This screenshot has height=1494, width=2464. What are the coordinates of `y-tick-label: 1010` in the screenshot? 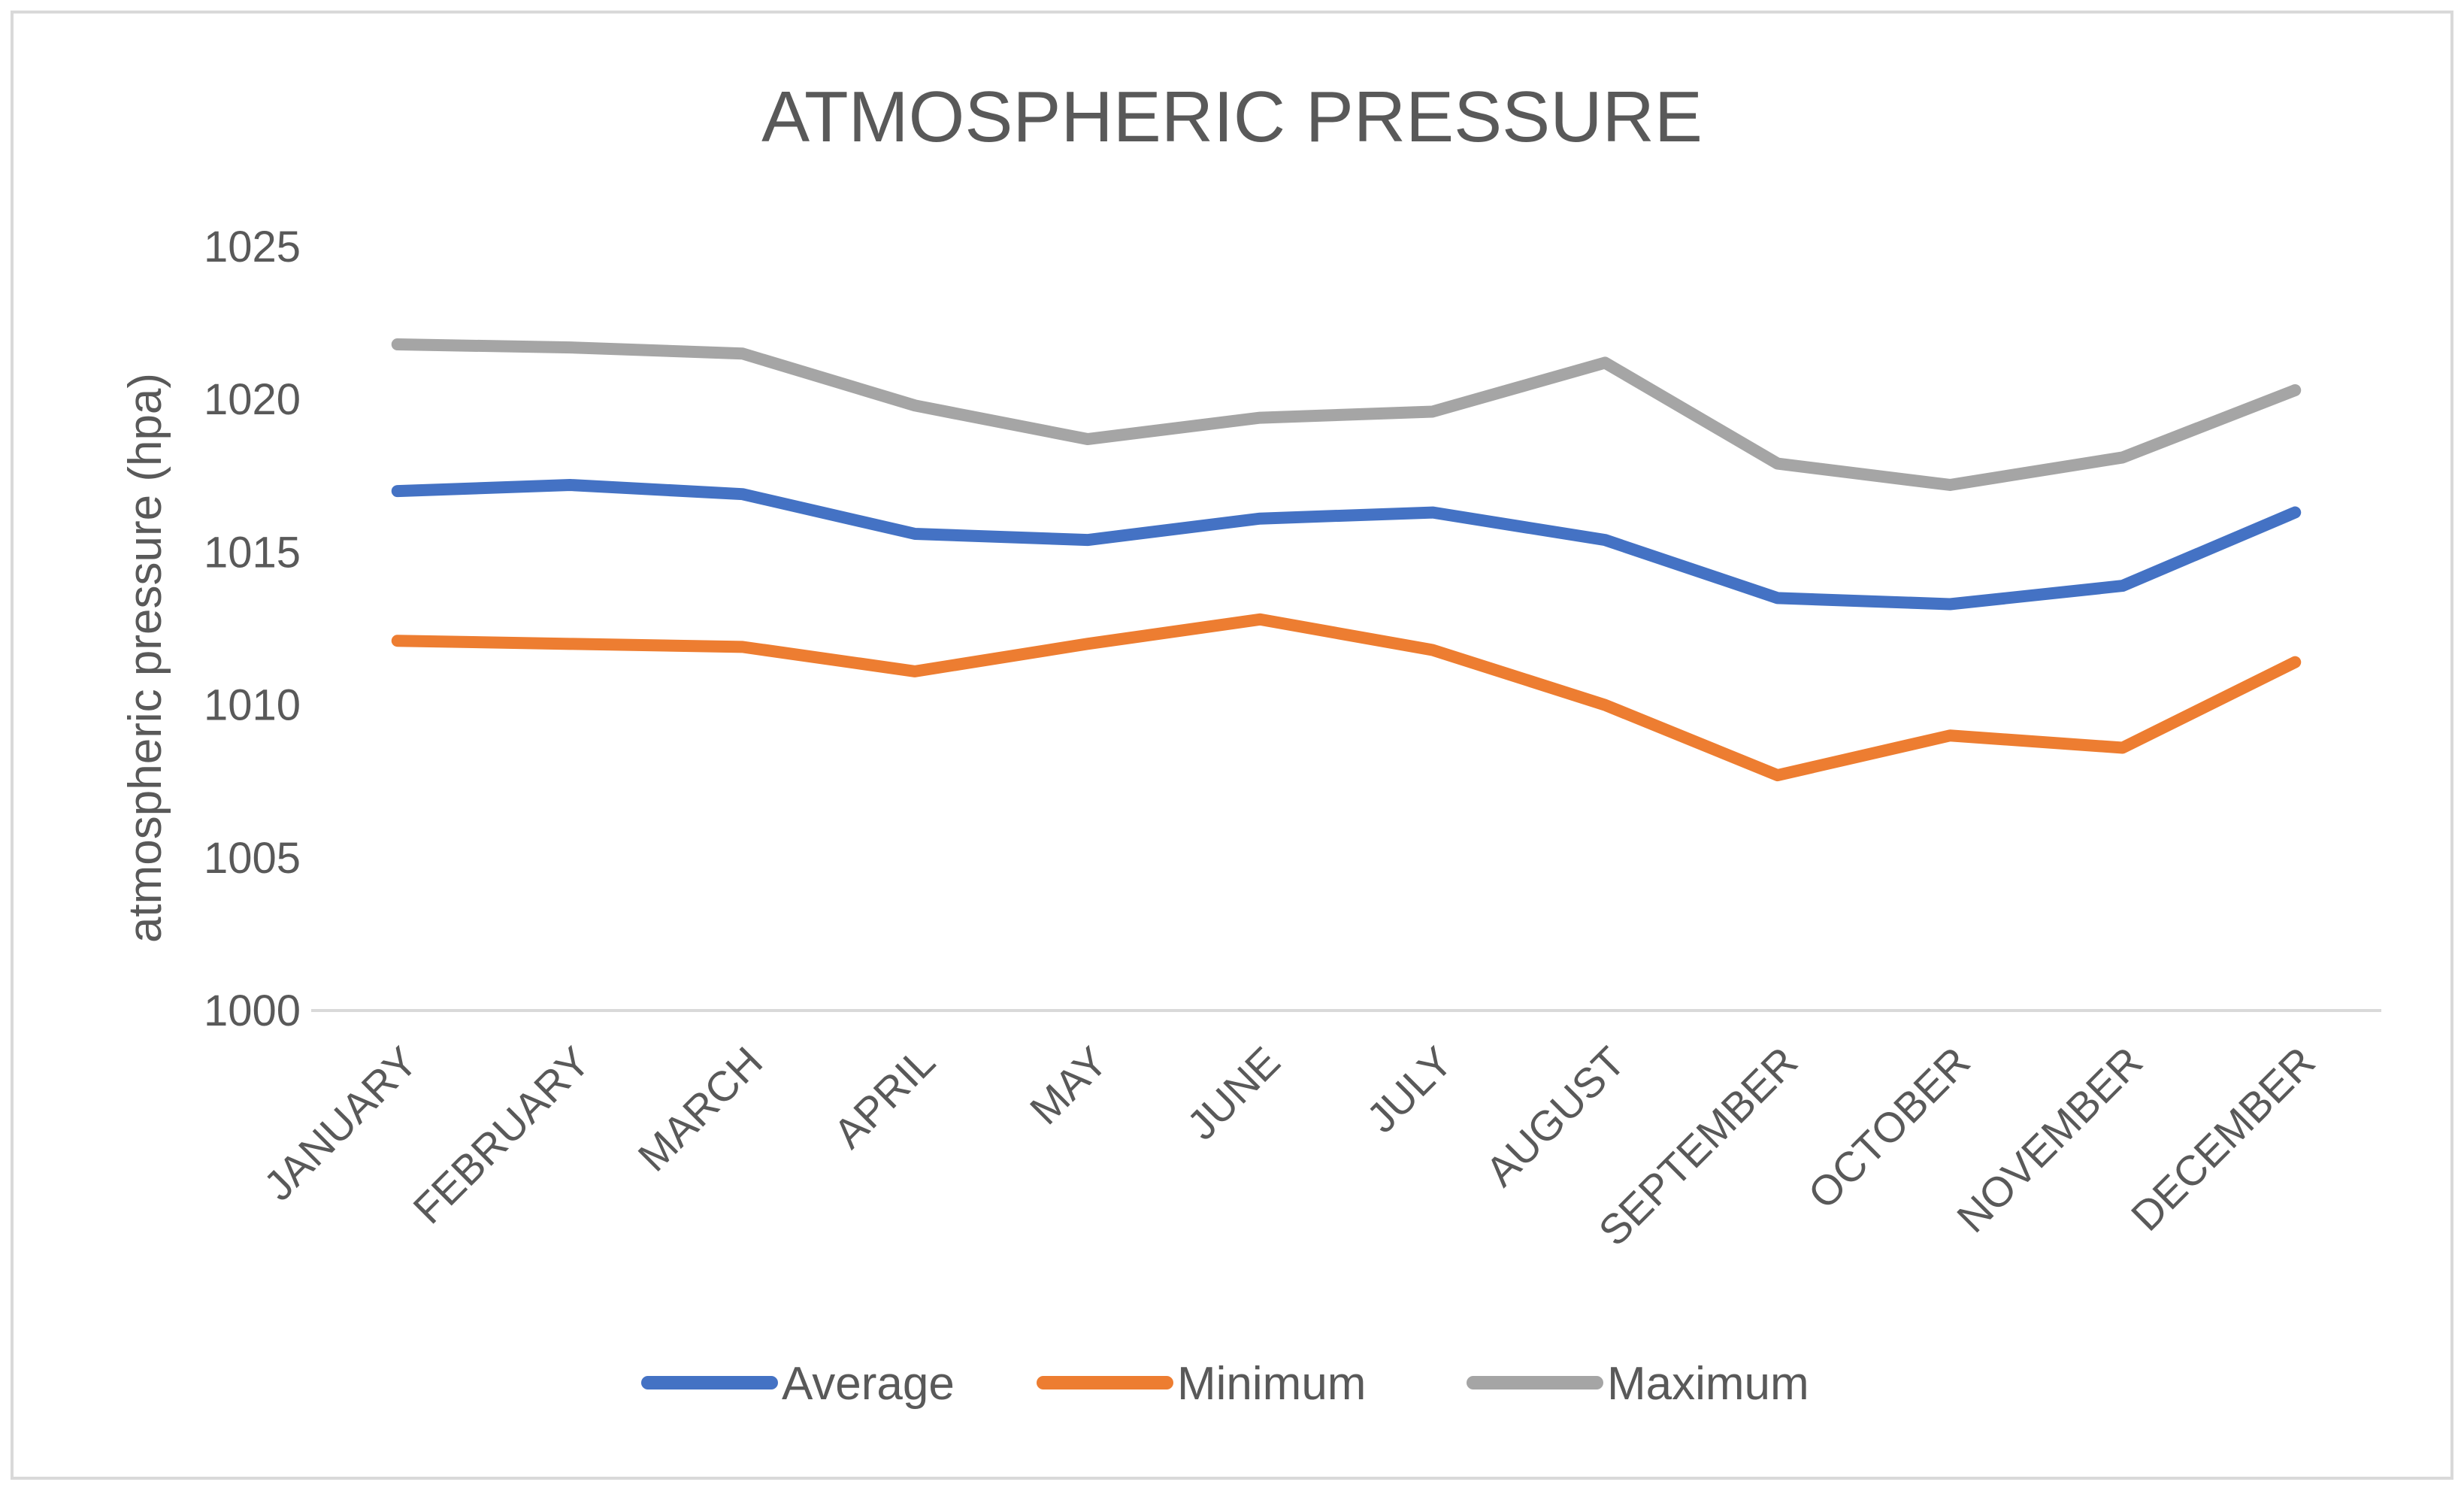 It's located at (252, 706).